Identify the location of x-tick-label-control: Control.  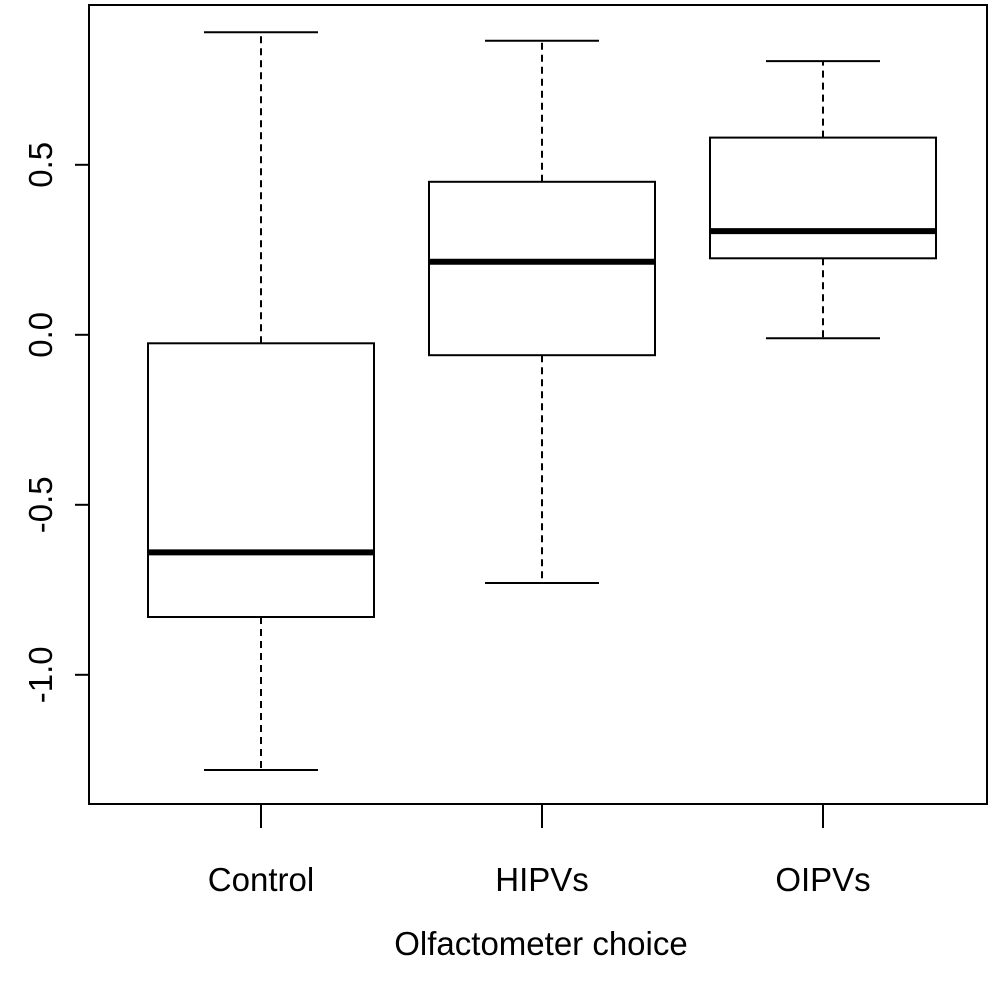
(261, 879).